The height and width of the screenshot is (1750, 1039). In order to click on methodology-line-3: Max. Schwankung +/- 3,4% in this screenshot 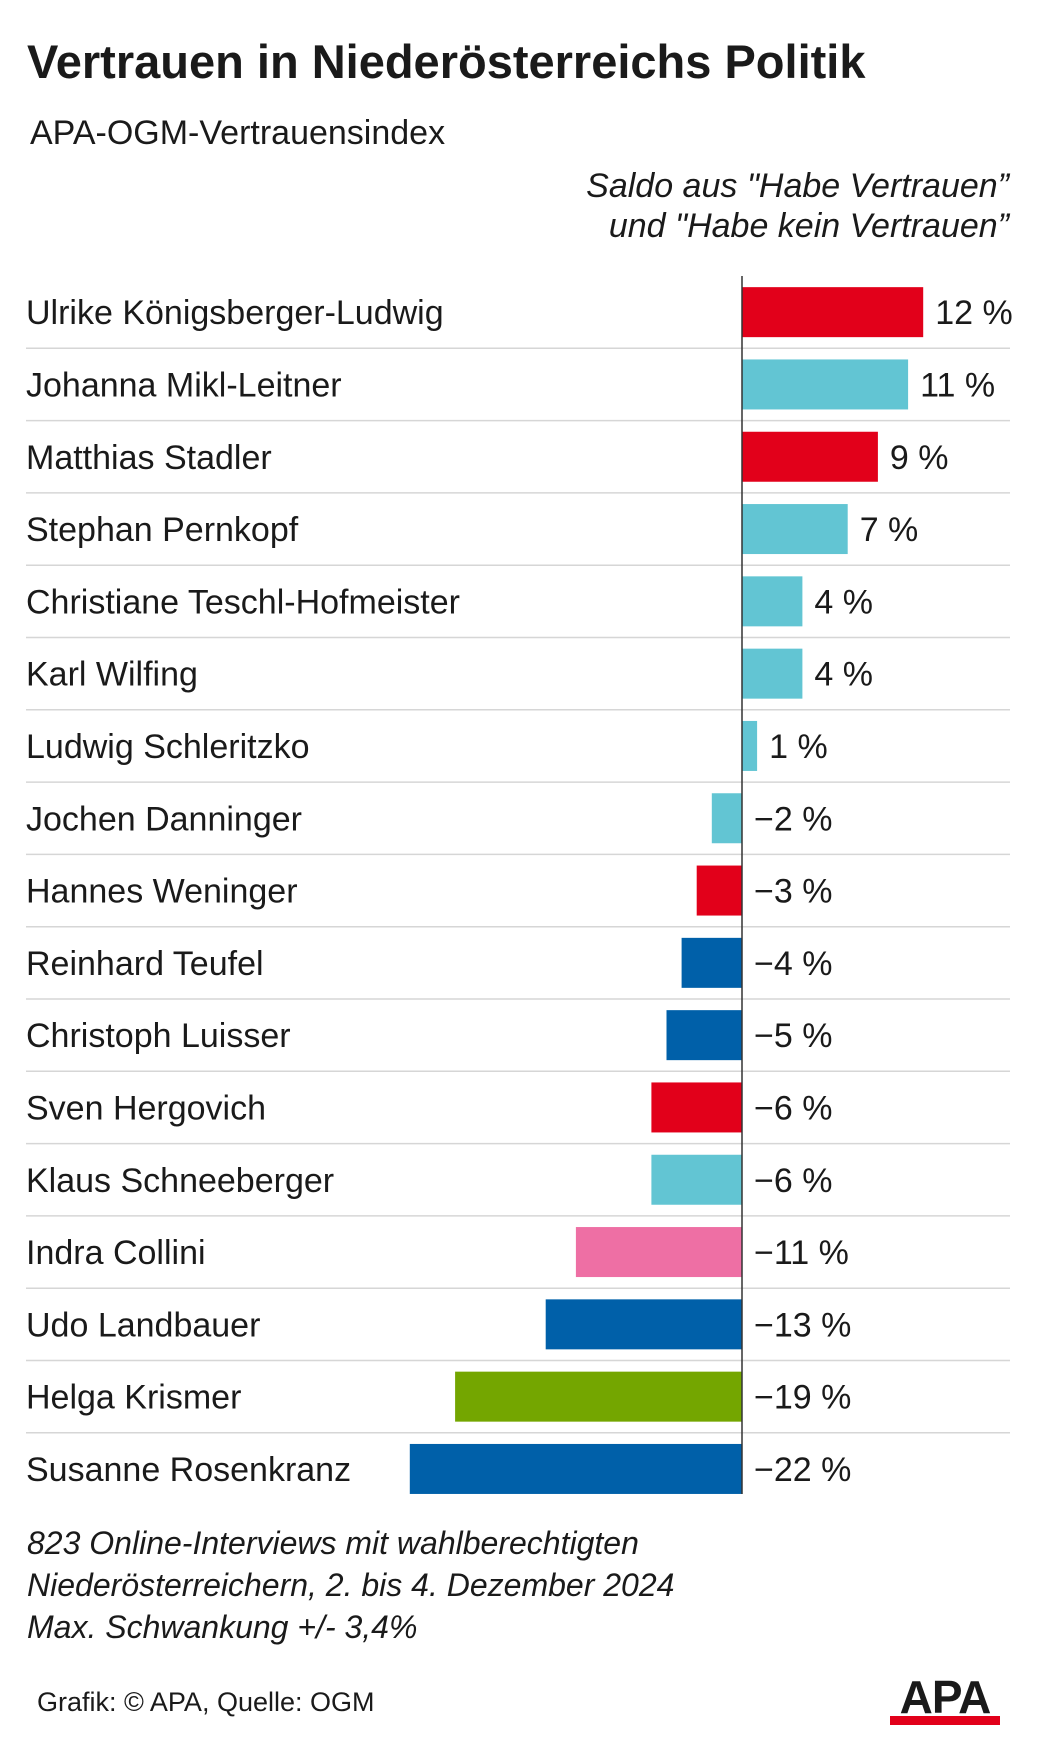, I will do `click(222, 1627)`.